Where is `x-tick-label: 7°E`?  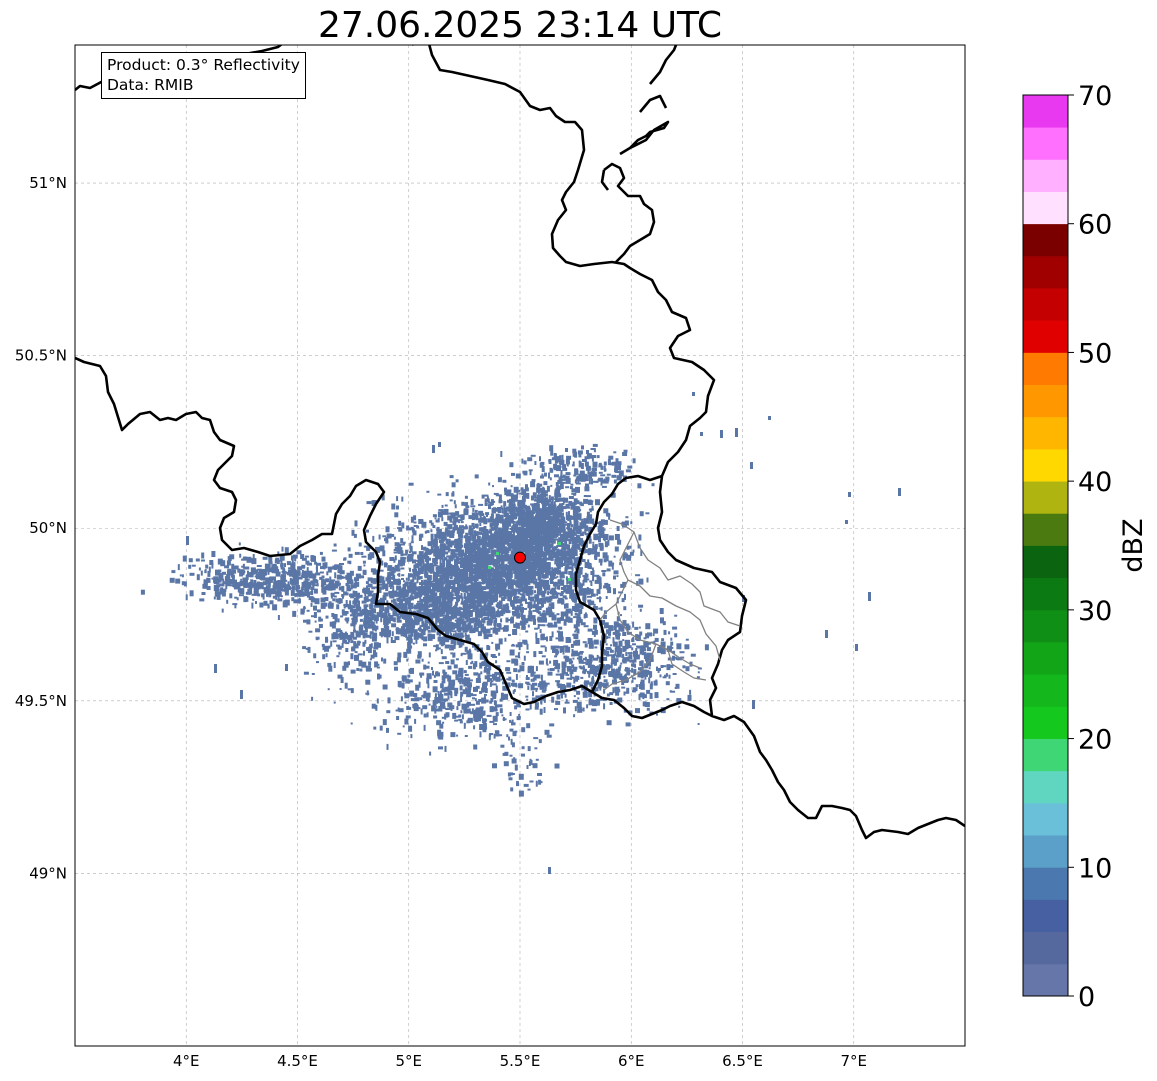 x-tick-label: 7°E is located at coordinates (853, 1061).